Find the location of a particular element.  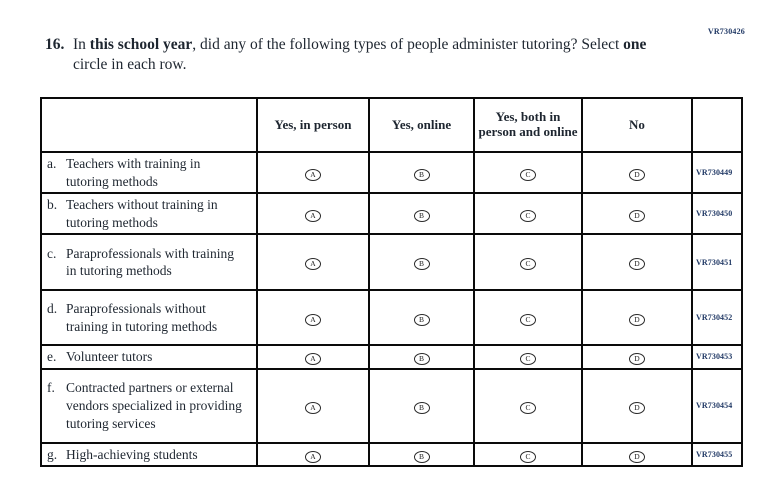

row-label-e: e. Volunteer tutors is located at coordinates (149, 357).